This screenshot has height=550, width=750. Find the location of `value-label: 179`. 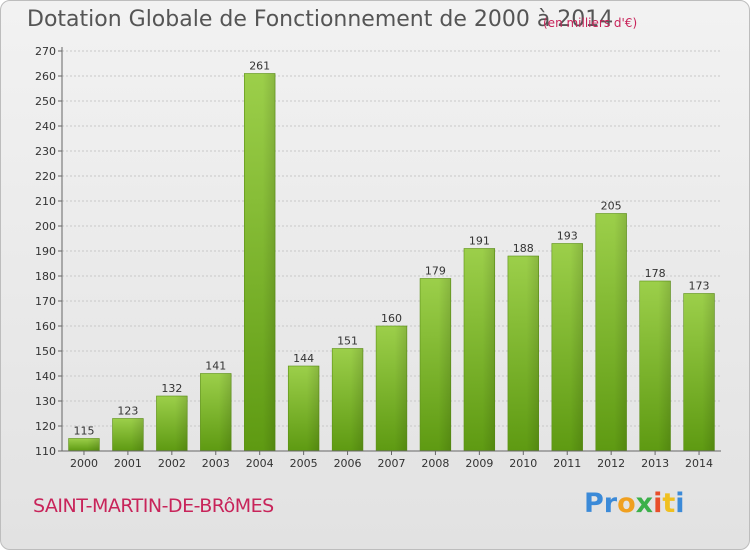

value-label: 179 is located at coordinates (435, 271).